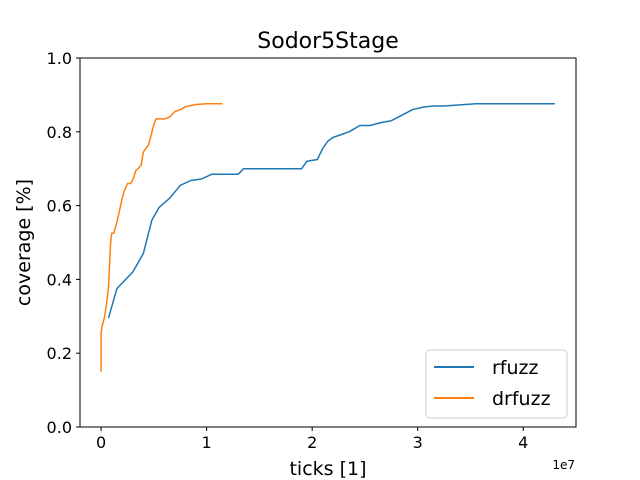  What do you see at coordinates (59, 279) in the screenshot?
I see `y-tick-label: 0.4` at bounding box center [59, 279].